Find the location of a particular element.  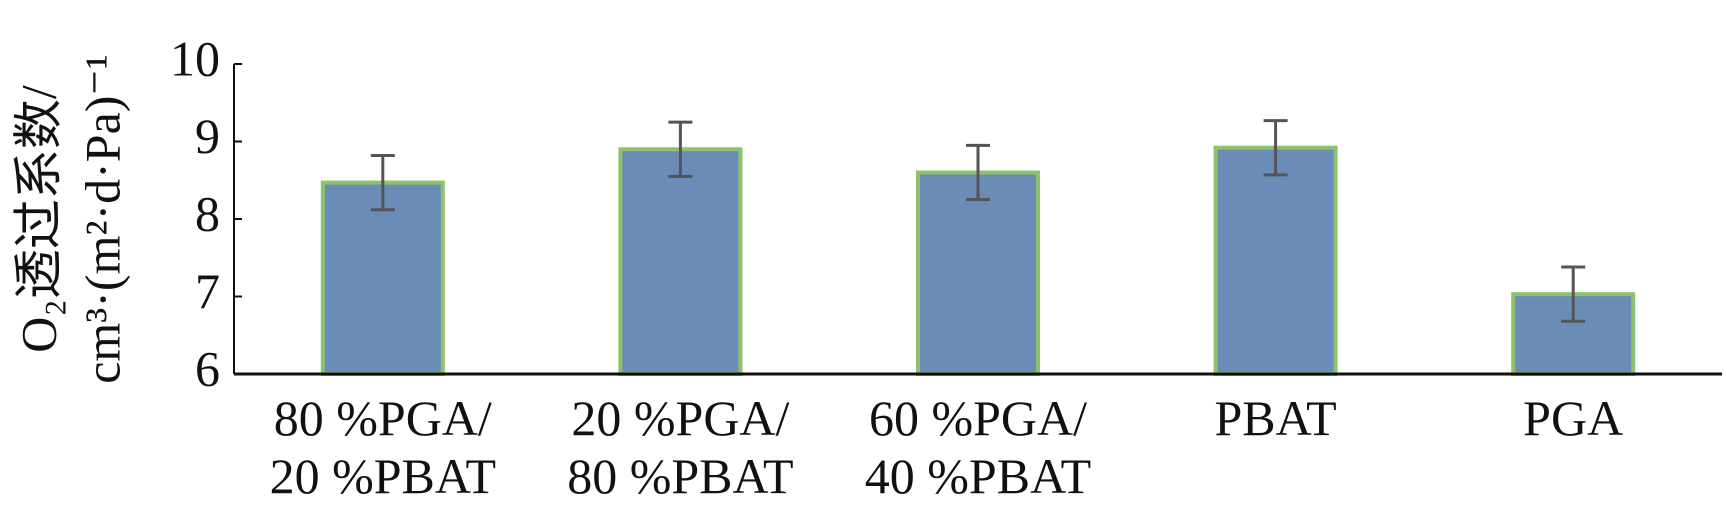

y-tick-label: 9 is located at coordinates (207, 136).